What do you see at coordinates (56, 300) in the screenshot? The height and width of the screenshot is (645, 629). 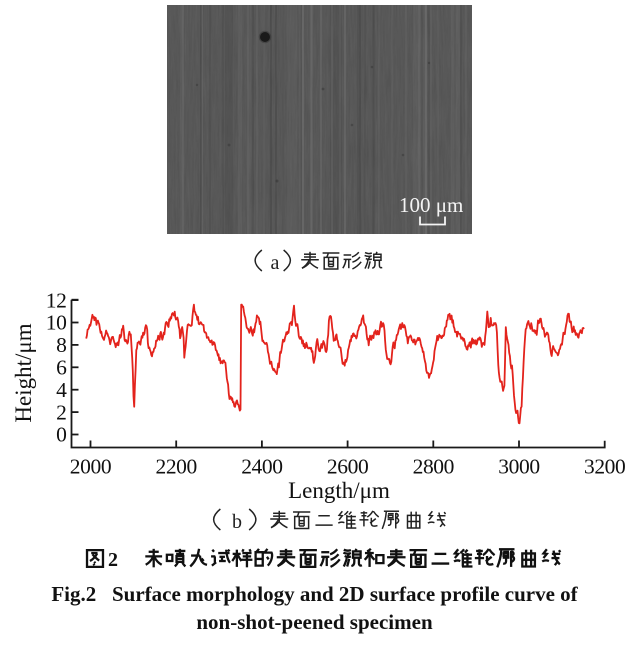 I see `svg-text: 12` at bounding box center [56, 300].